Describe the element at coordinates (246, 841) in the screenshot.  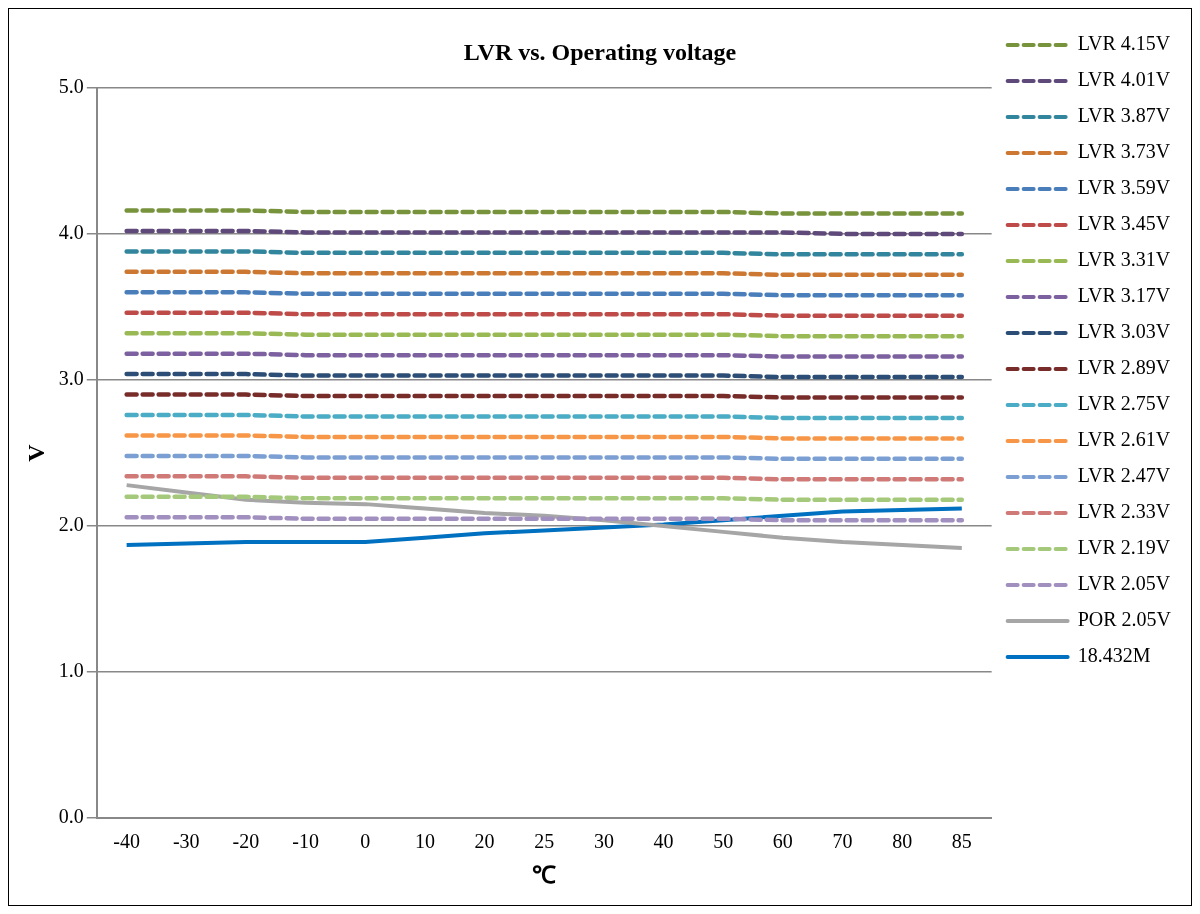
I see `x-tick-label: -20` at that location.